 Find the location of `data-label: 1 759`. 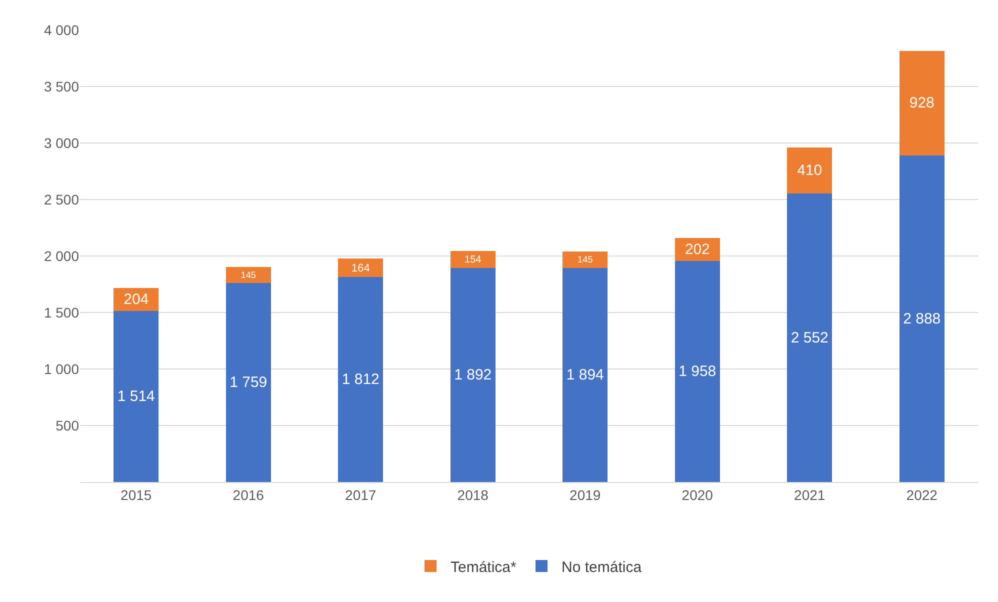

data-label: 1 759 is located at coordinates (249, 383).